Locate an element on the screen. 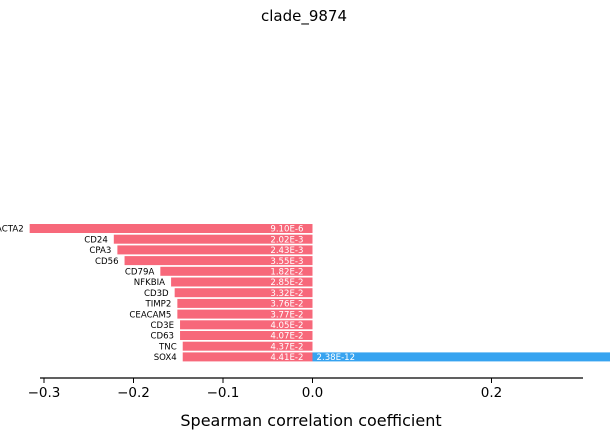 Image resolution: width=610 pixels, height=437 pixels. x-tick-label: −0.2 is located at coordinates (133, 393).